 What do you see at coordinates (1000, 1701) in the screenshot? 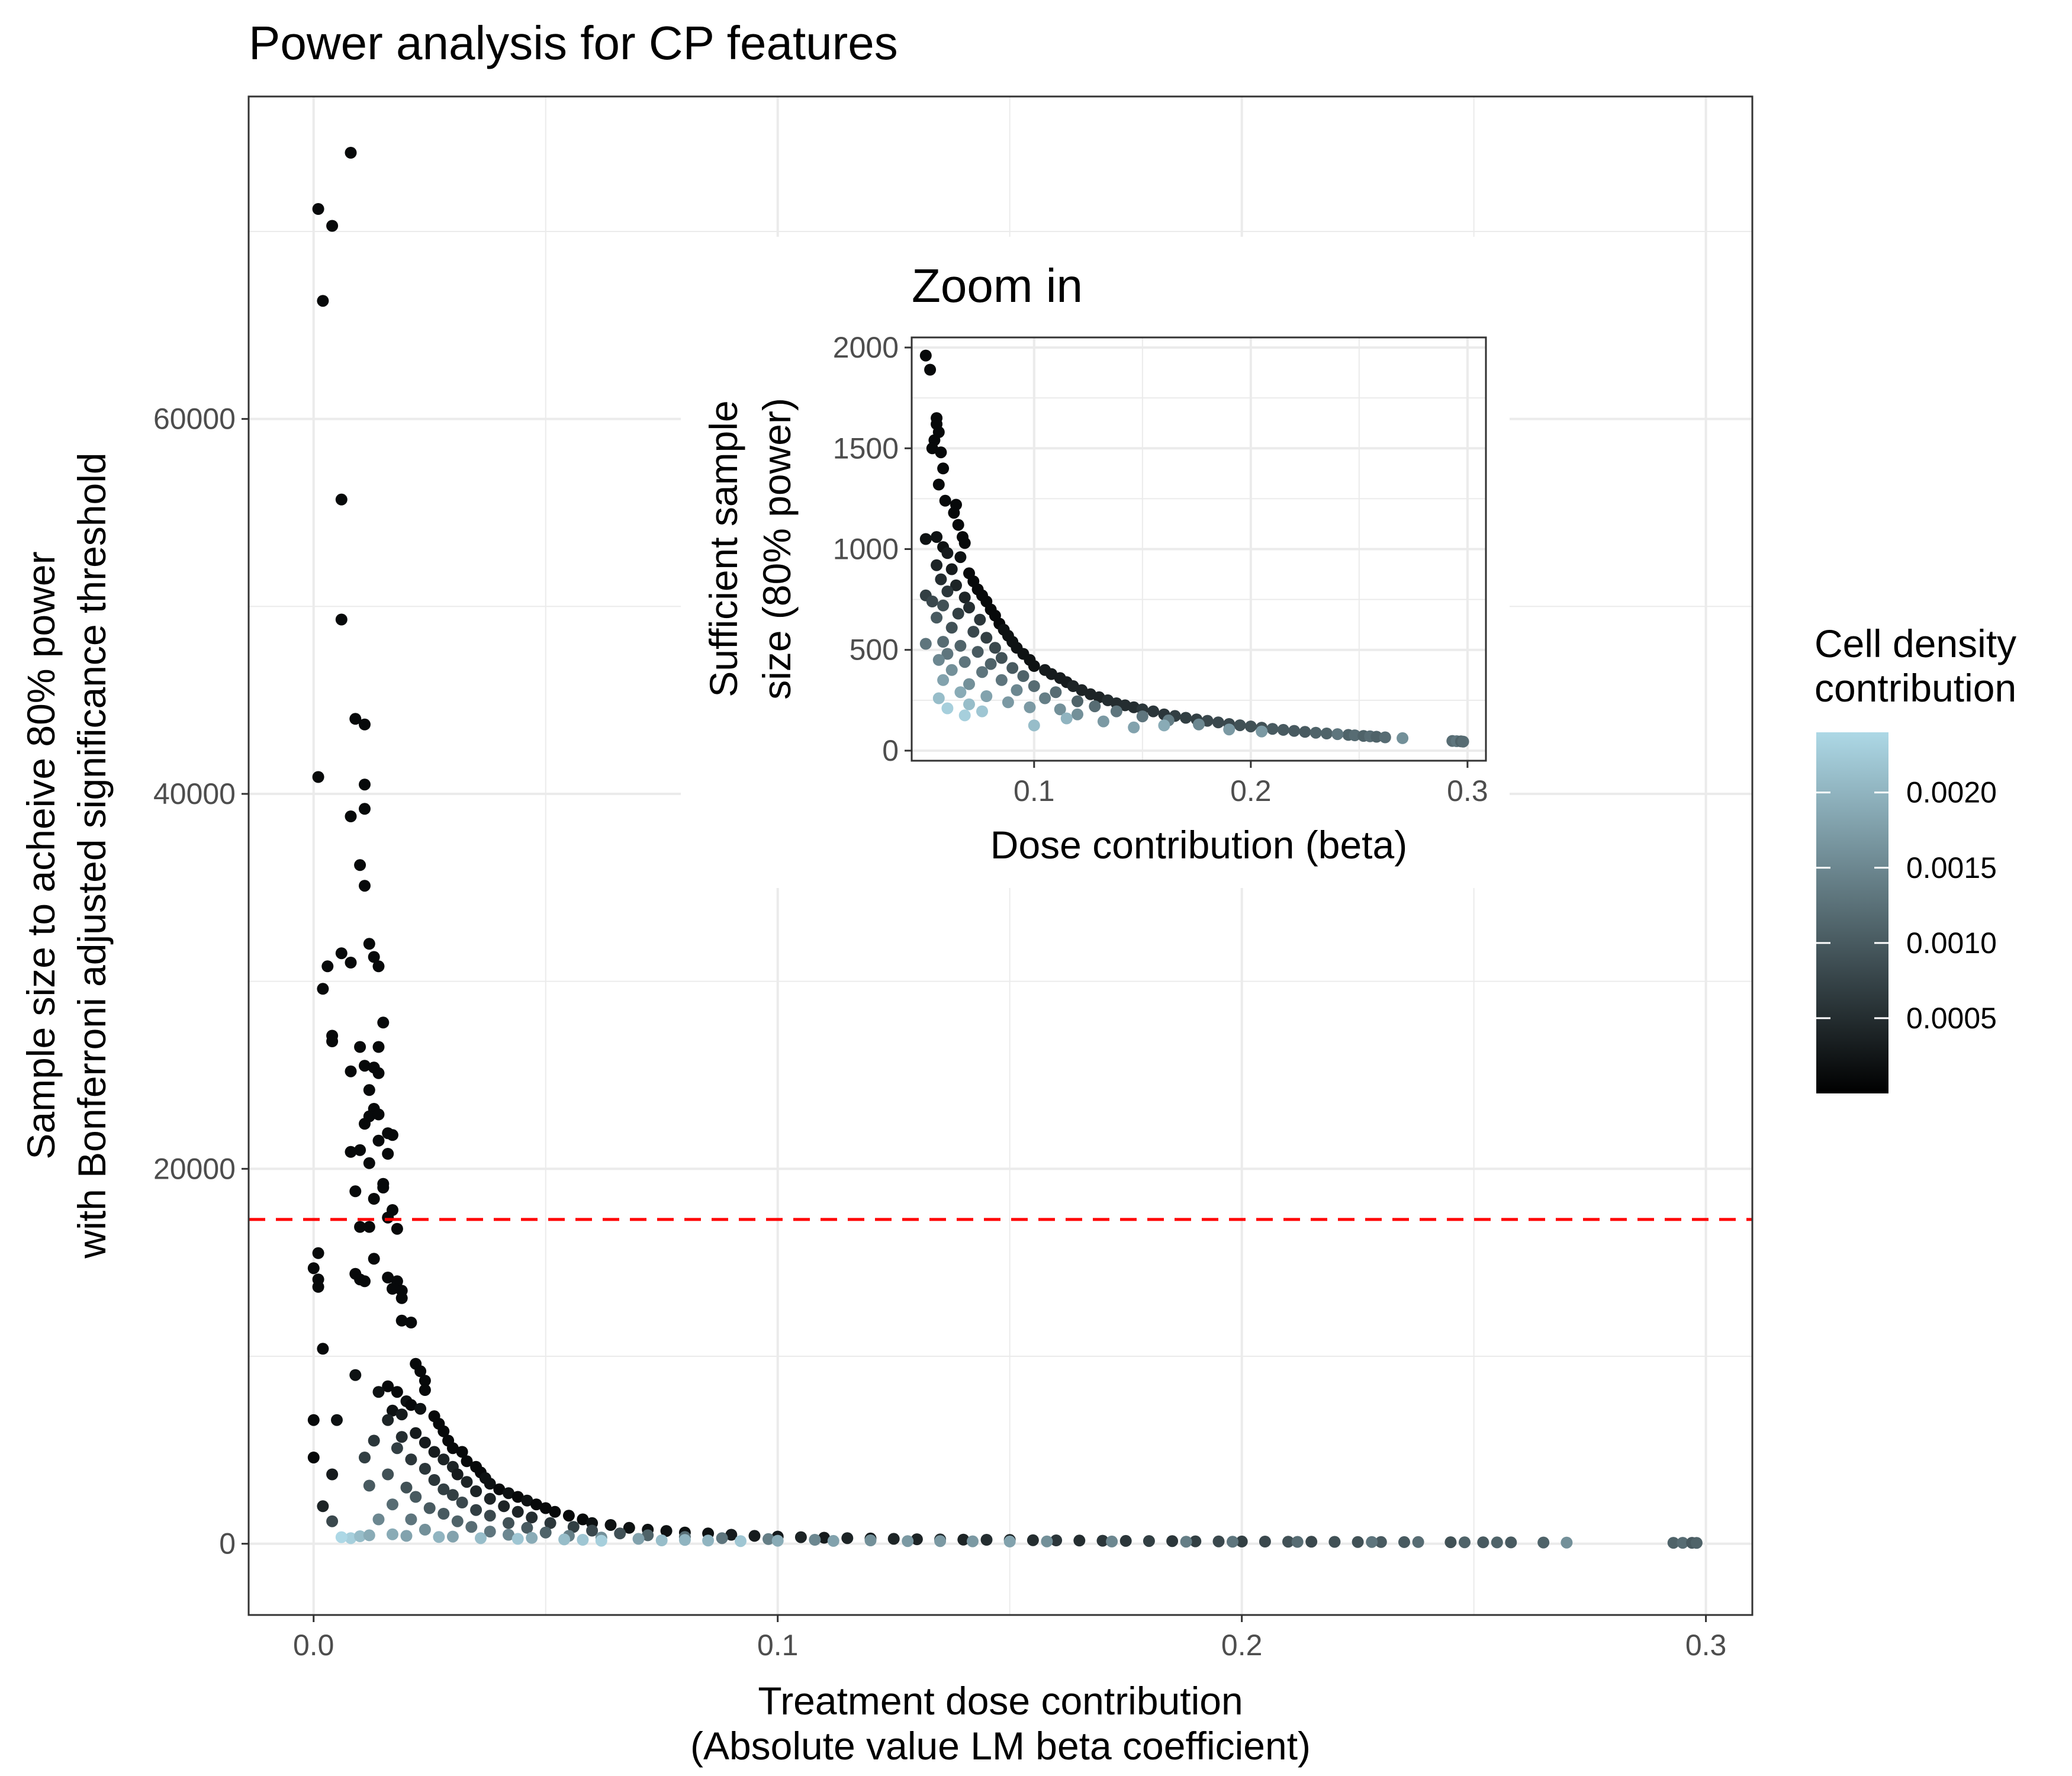
I see `x-axis-title-line1: Treatment dose contribution` at bounding box center [1000, 1701].